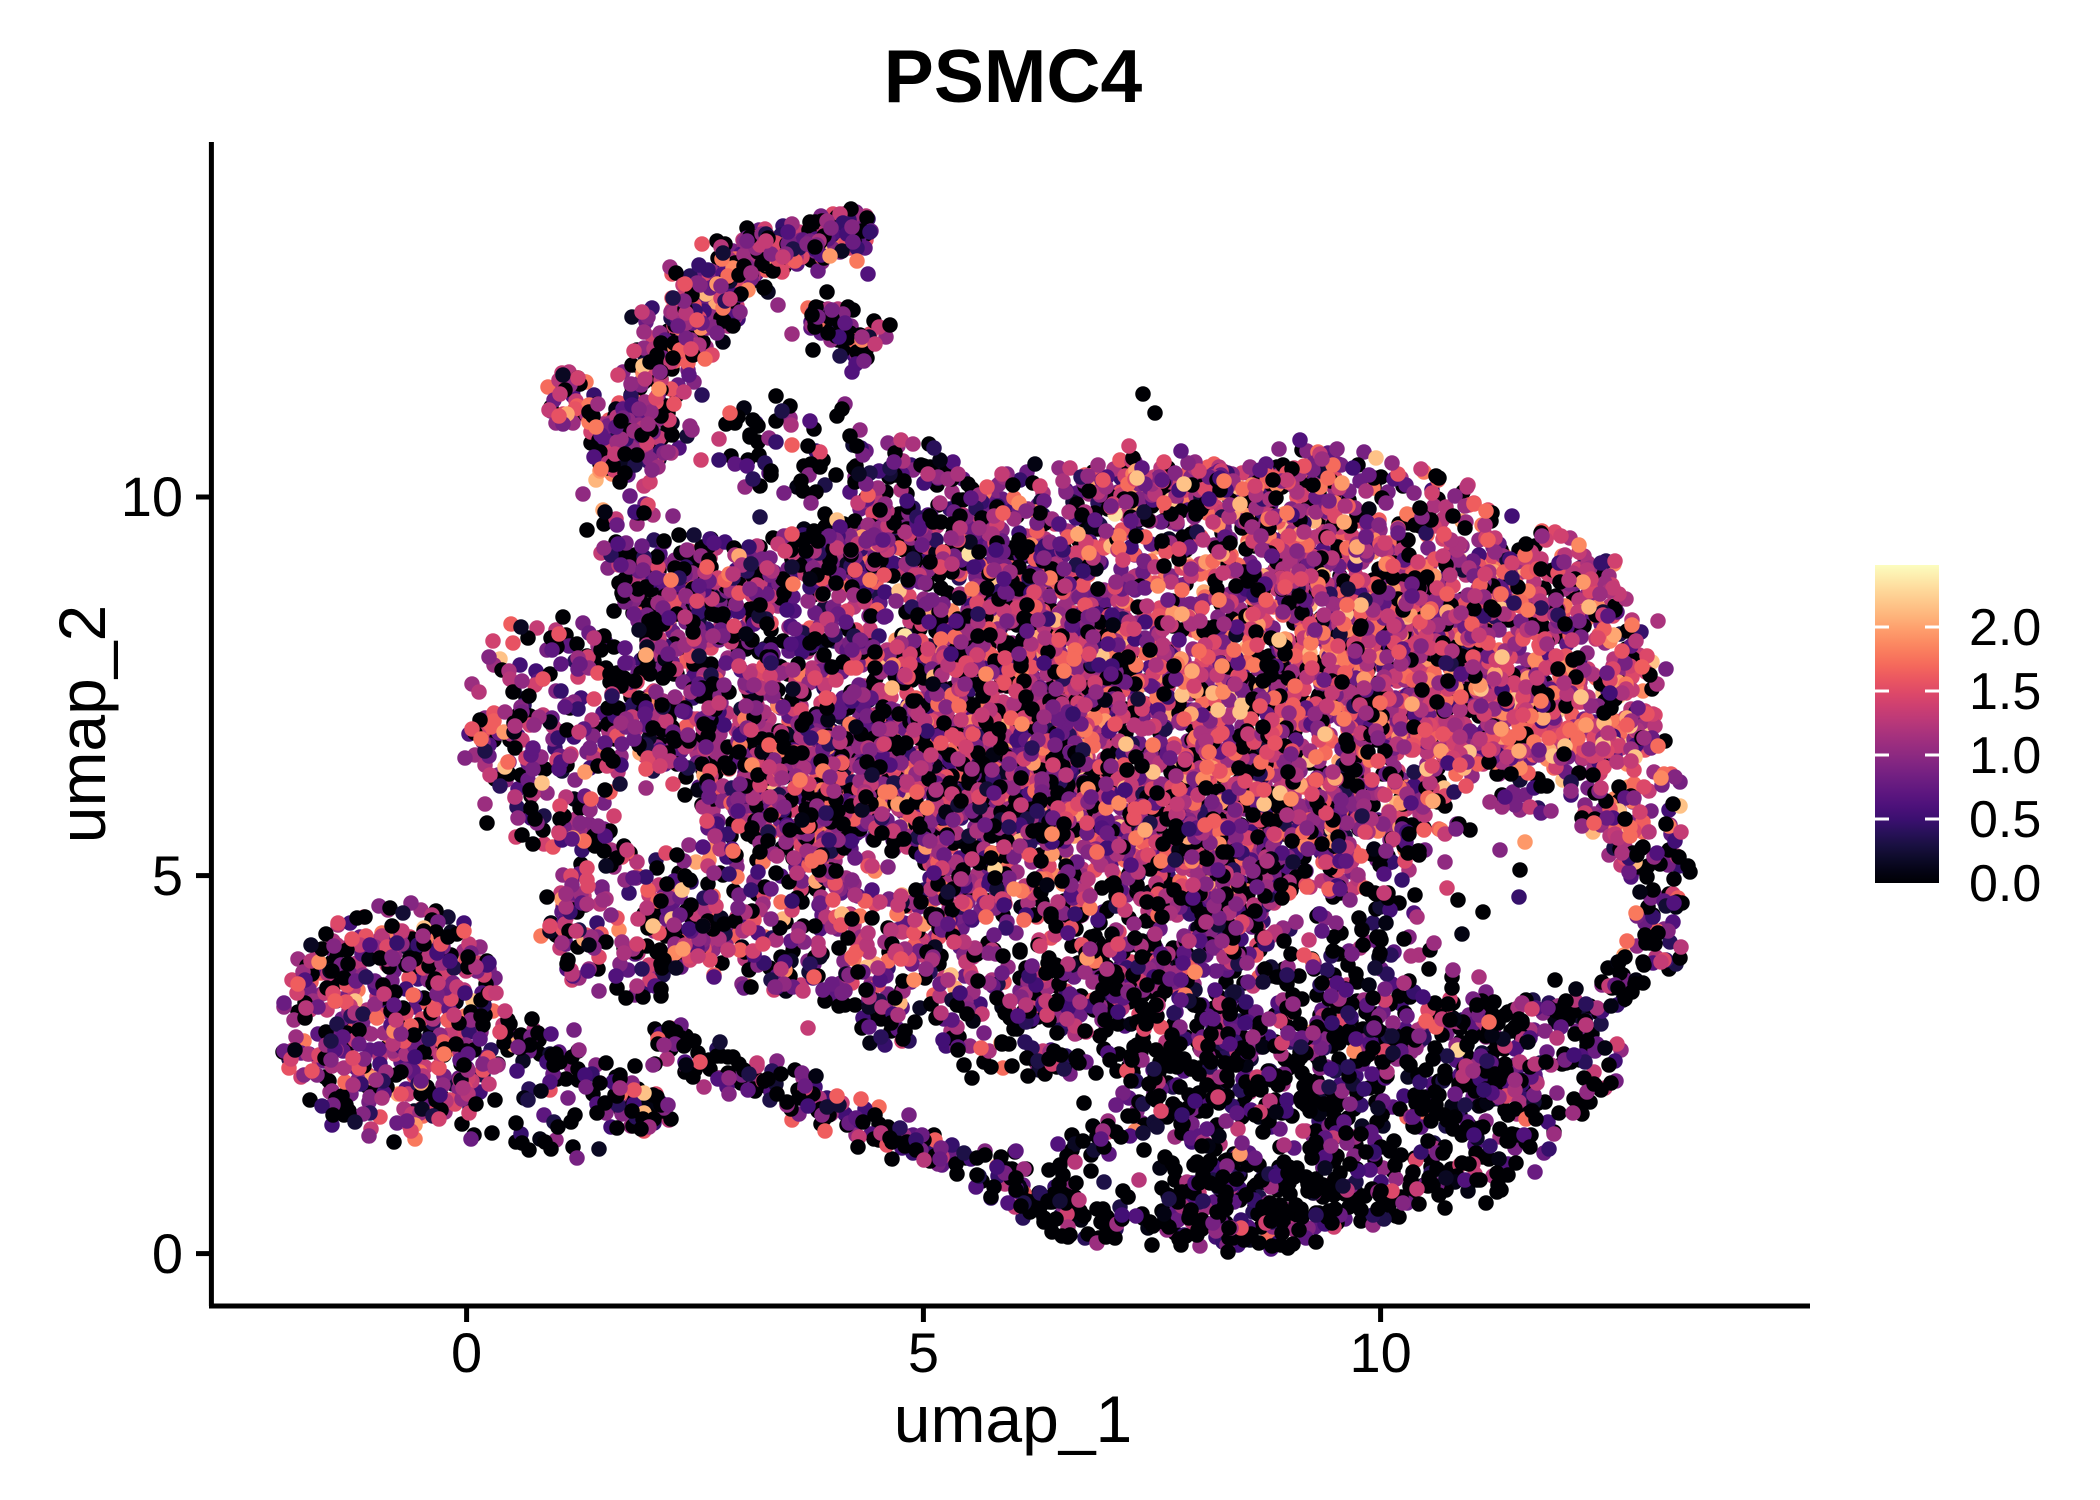 This screenshot has height=1500, width=2100. I want to click on svg-text: PSMC4, so click(1013, 76).